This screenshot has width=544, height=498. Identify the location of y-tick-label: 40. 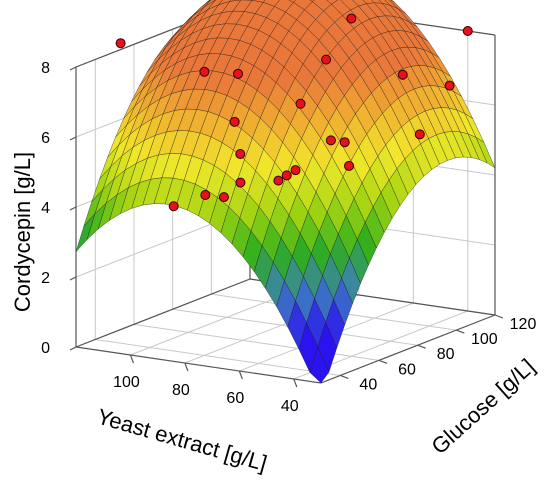
(368, 384).